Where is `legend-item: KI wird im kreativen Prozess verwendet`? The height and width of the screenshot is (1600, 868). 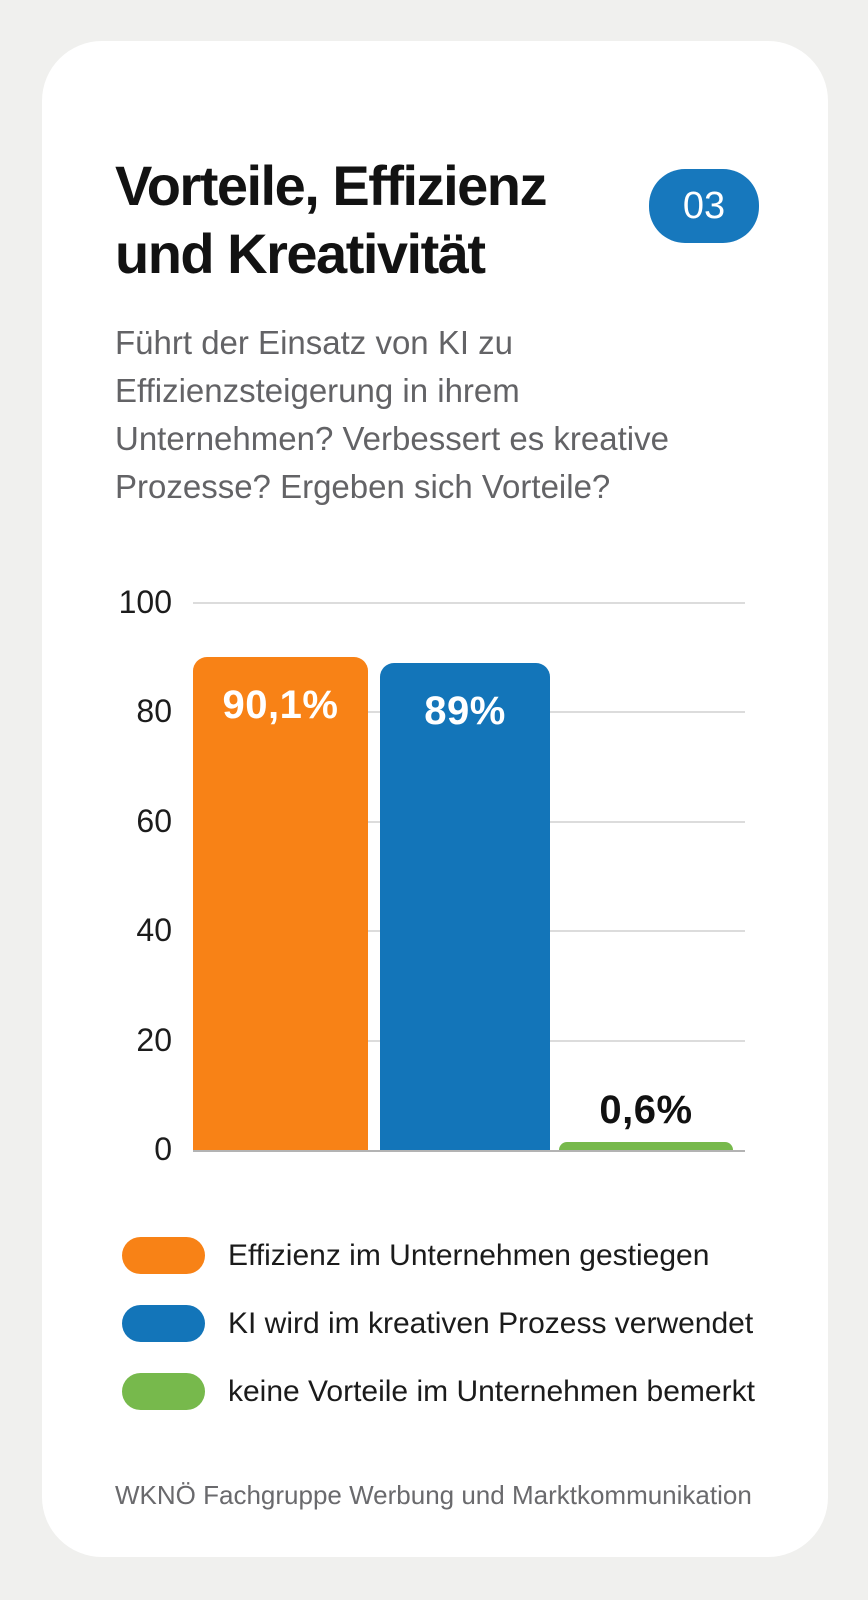 legend-item: KI wird im kreativen Prozess verwendet is located at coordinates (438, 1323).